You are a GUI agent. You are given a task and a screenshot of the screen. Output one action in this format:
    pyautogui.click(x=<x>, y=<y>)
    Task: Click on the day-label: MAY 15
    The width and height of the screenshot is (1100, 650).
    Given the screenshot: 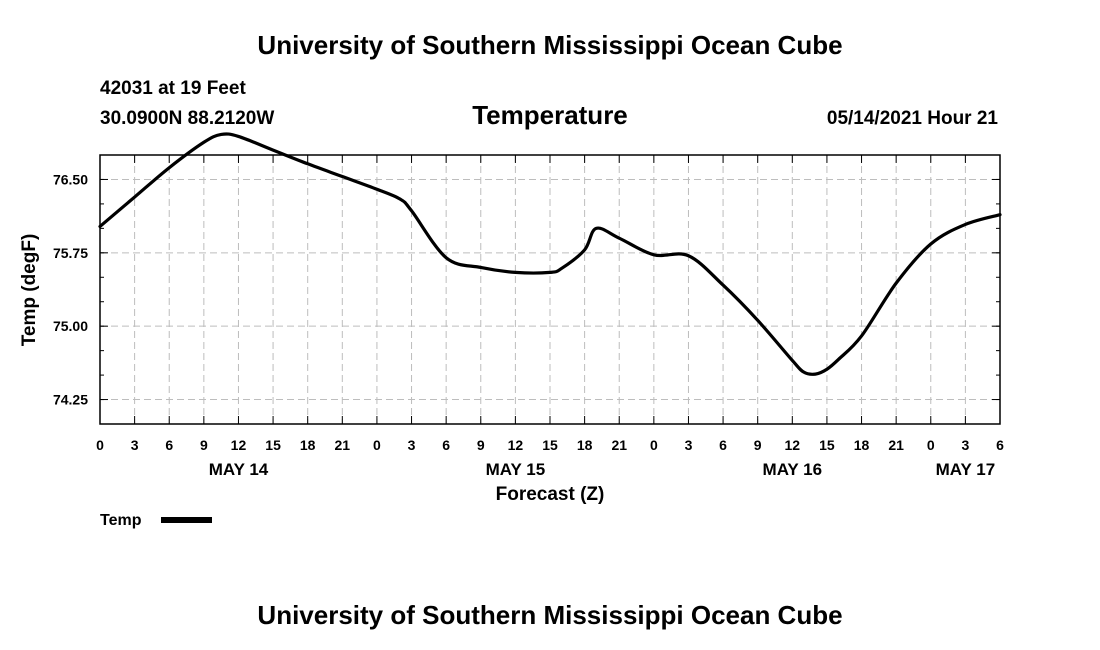 What is the action you would take?
    pyautogui.click(x=516, y=469)
    